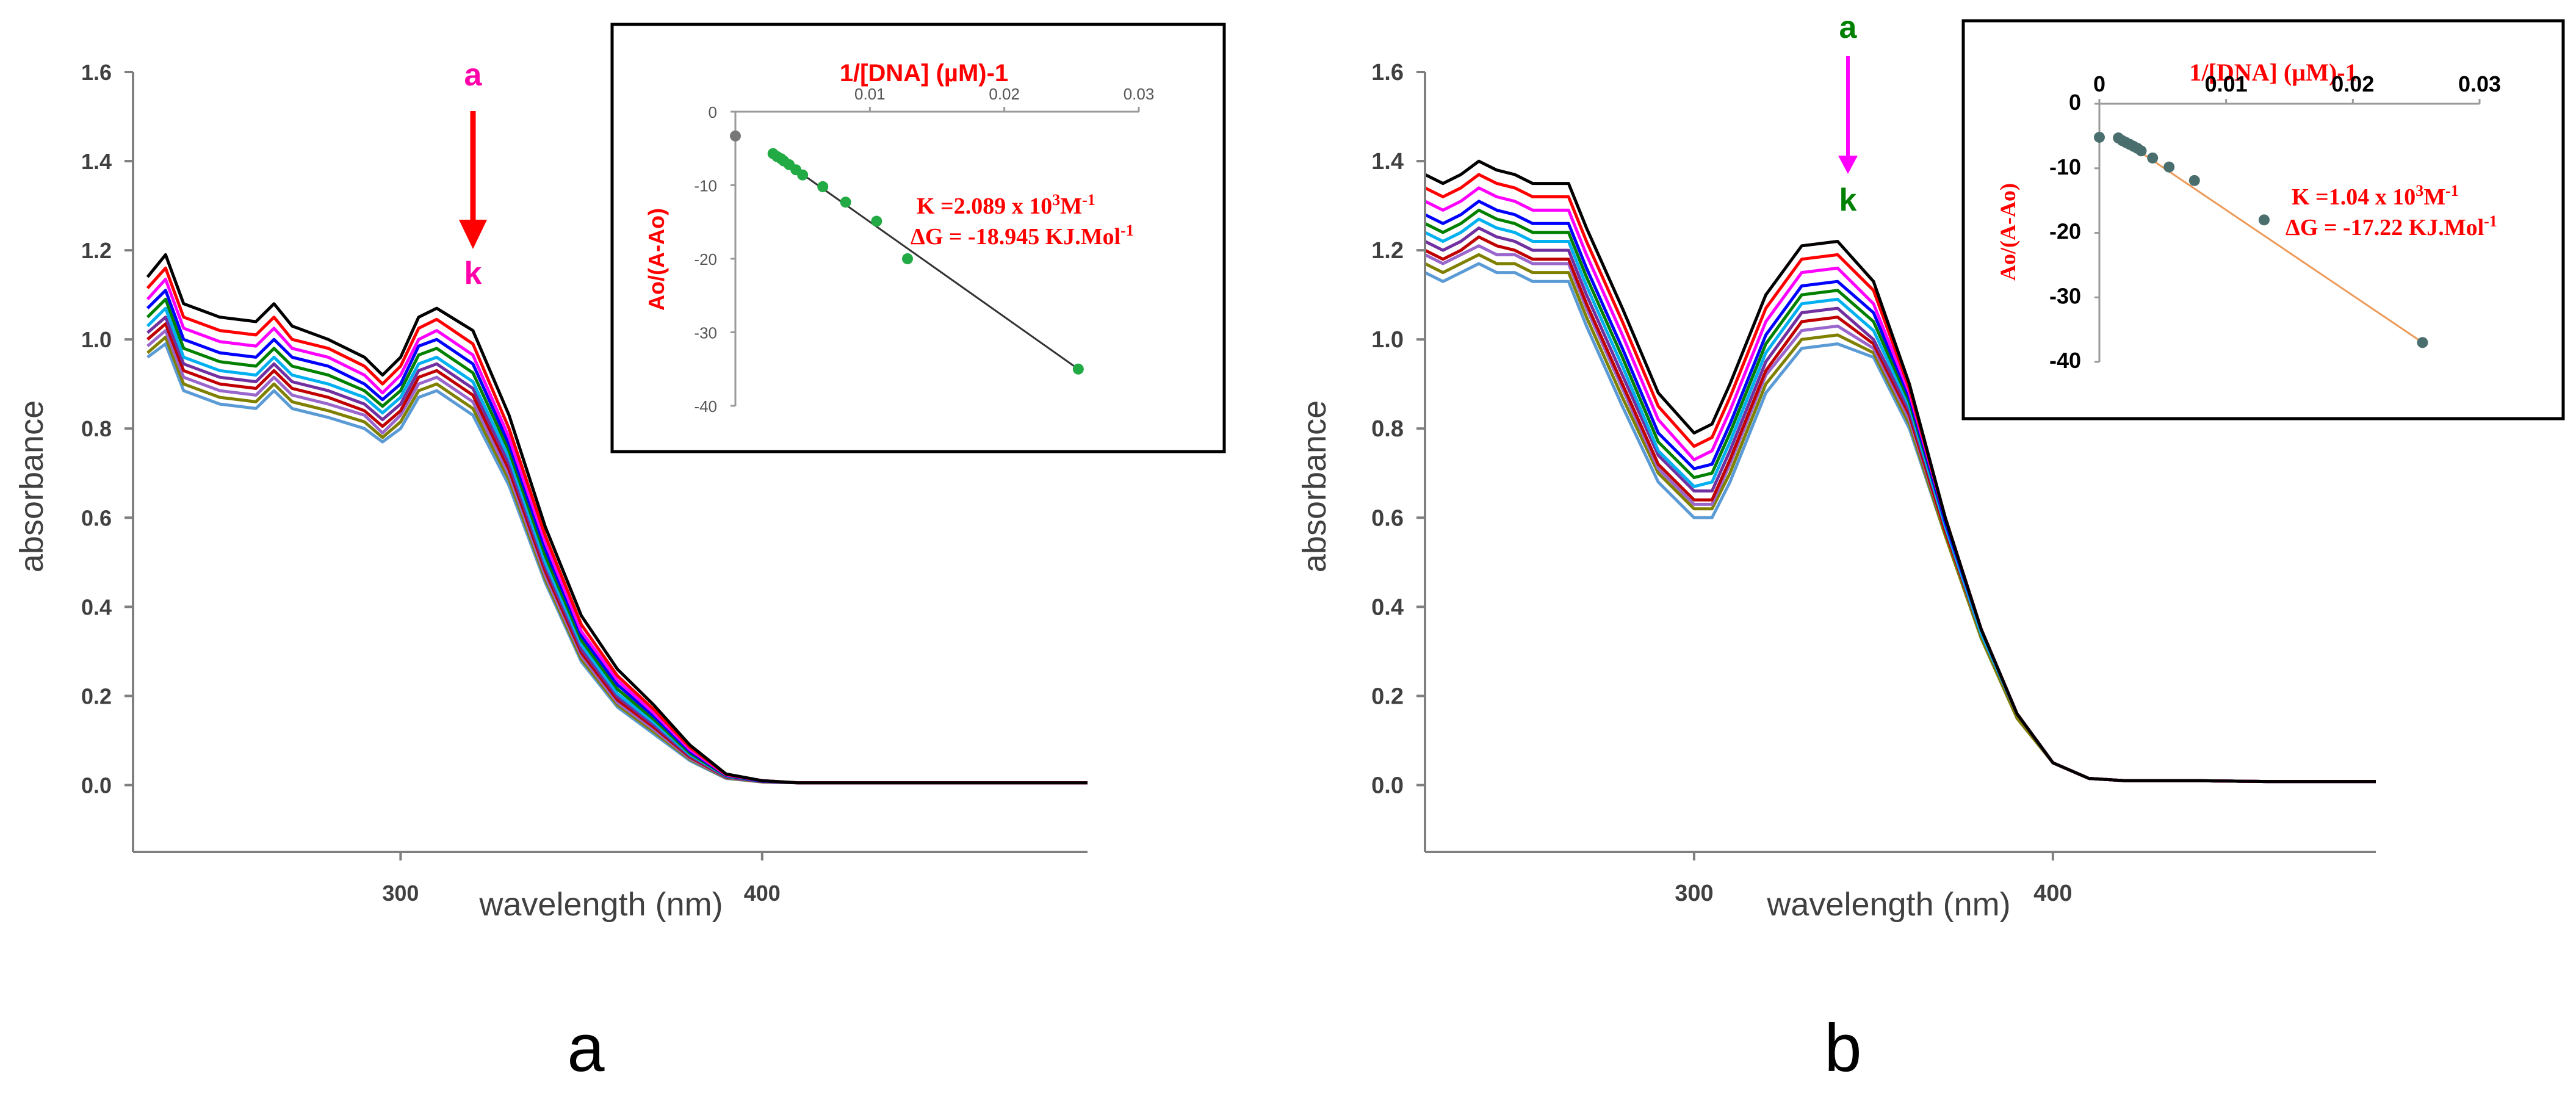 The width and height of the screenshot is (2576, 1093). What do you see at coordinates (1127, 230) in the screenshot?
I see `panel-a-annotation-g-exp: -1` at bounding box center [1127, 230].